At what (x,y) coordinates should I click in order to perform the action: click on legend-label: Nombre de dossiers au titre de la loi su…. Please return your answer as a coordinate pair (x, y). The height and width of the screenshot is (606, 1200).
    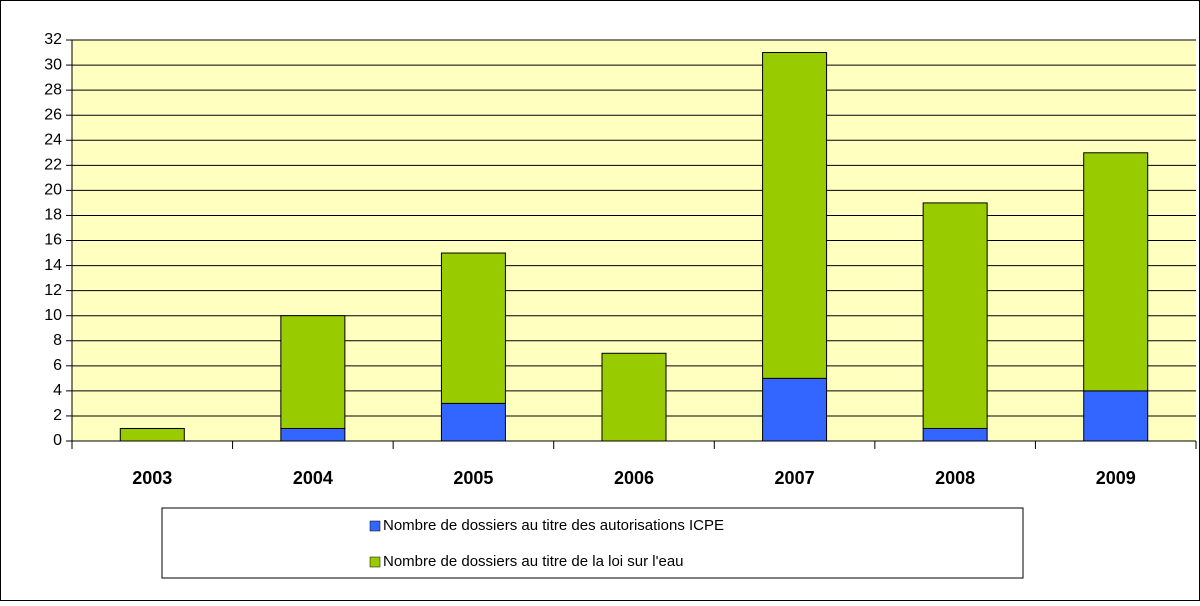
    Looking at the image, I should click on (533, 561).